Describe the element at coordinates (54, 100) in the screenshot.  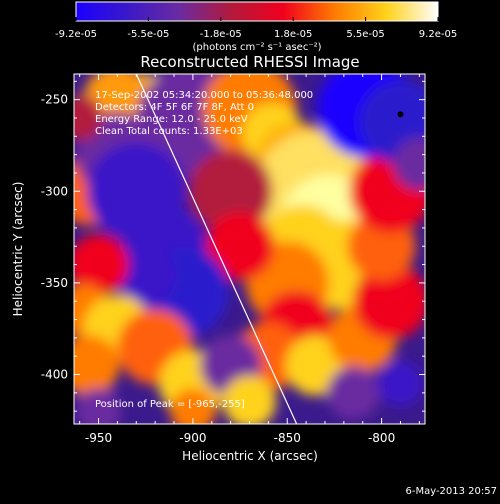
I see `y-tick-label: -250` at that location.